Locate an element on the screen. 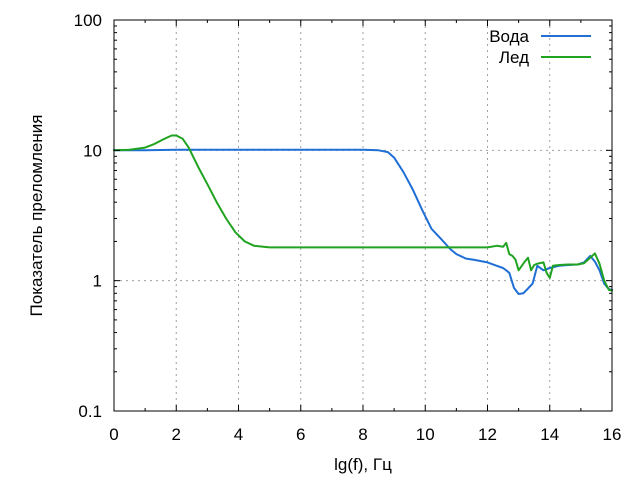  x-tick-labels: 0 2 4 6 8 10 12 14 16 is located at coordinates (365, 434).